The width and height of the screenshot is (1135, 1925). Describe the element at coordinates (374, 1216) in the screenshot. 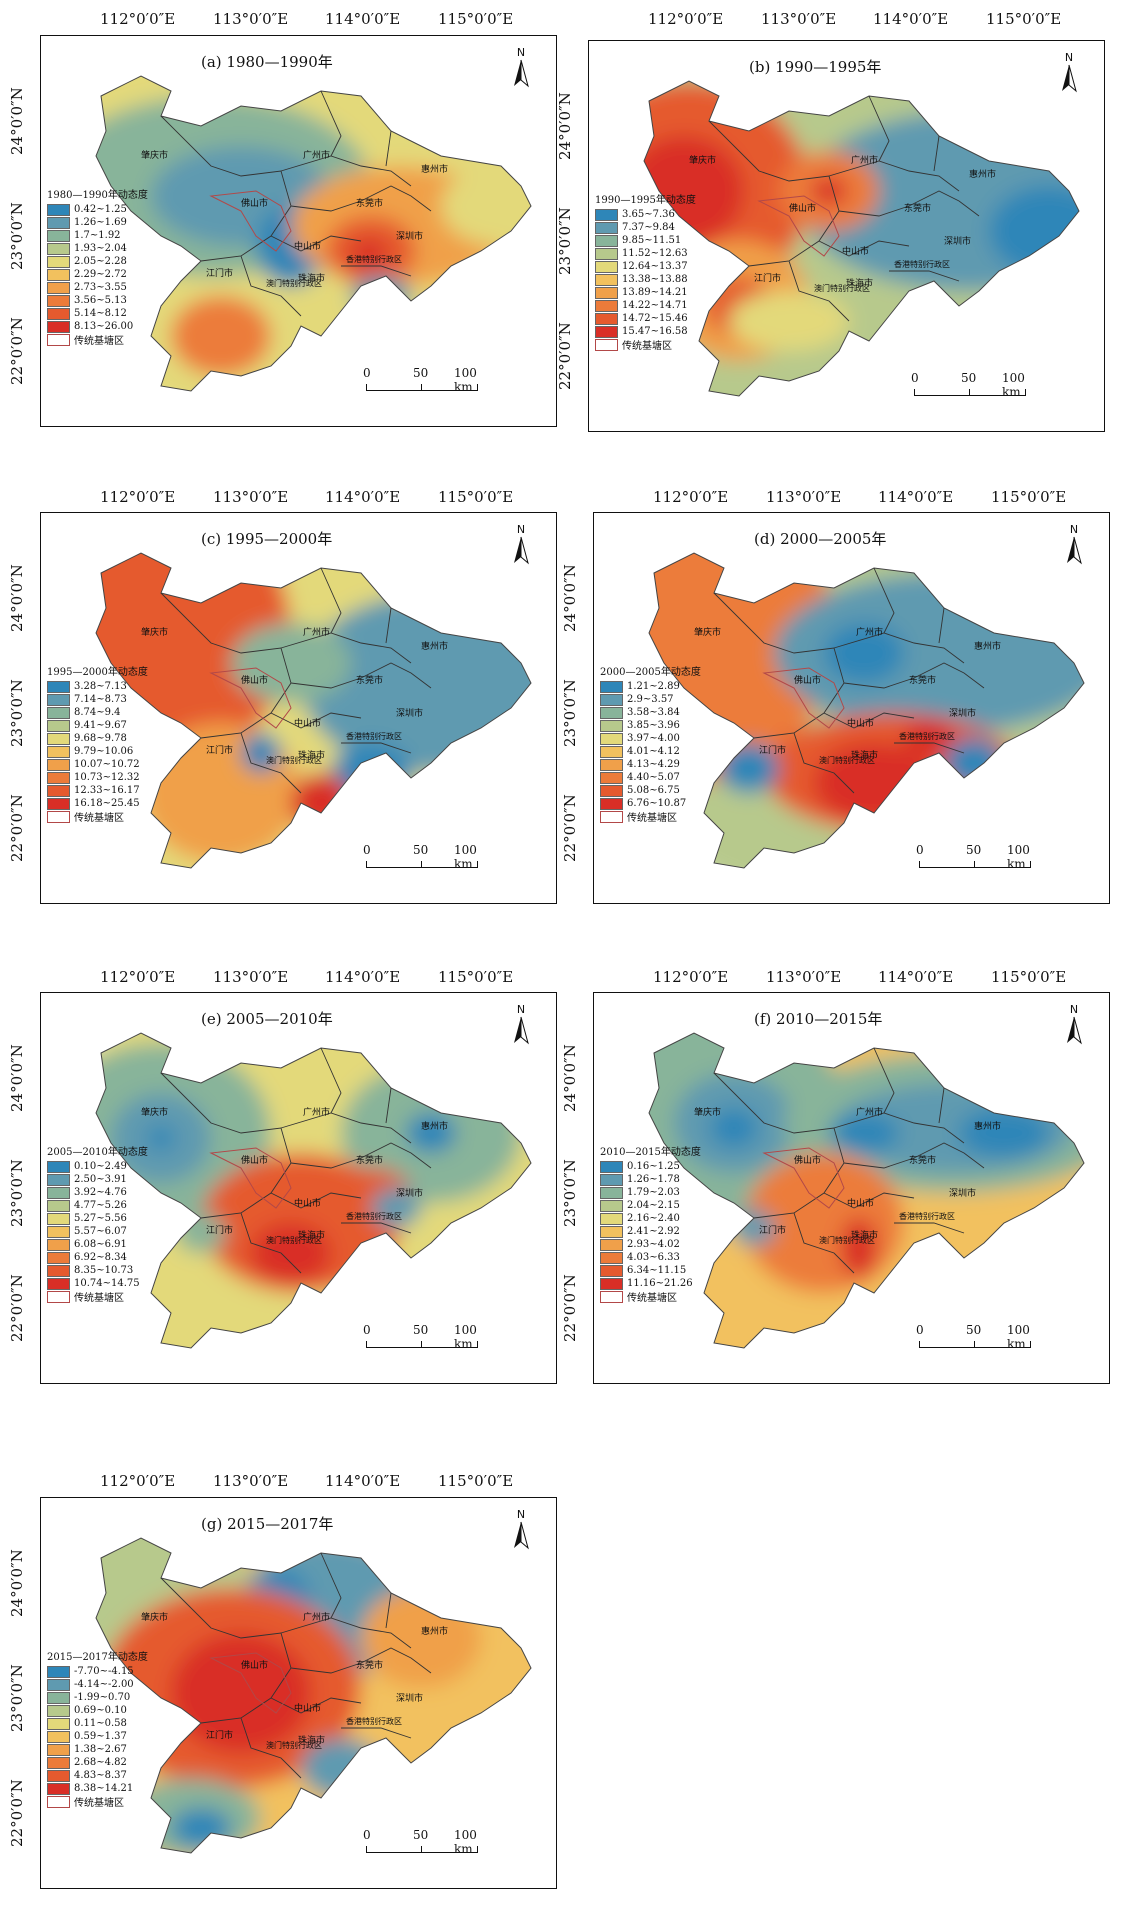

I see `city-label-hongkong: 香港特别行政区` at that location.